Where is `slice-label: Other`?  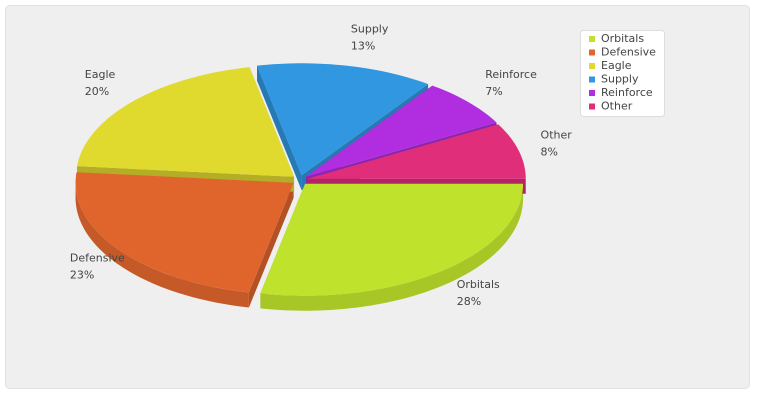 slice-label: Other is located at coordinates (557, 134).